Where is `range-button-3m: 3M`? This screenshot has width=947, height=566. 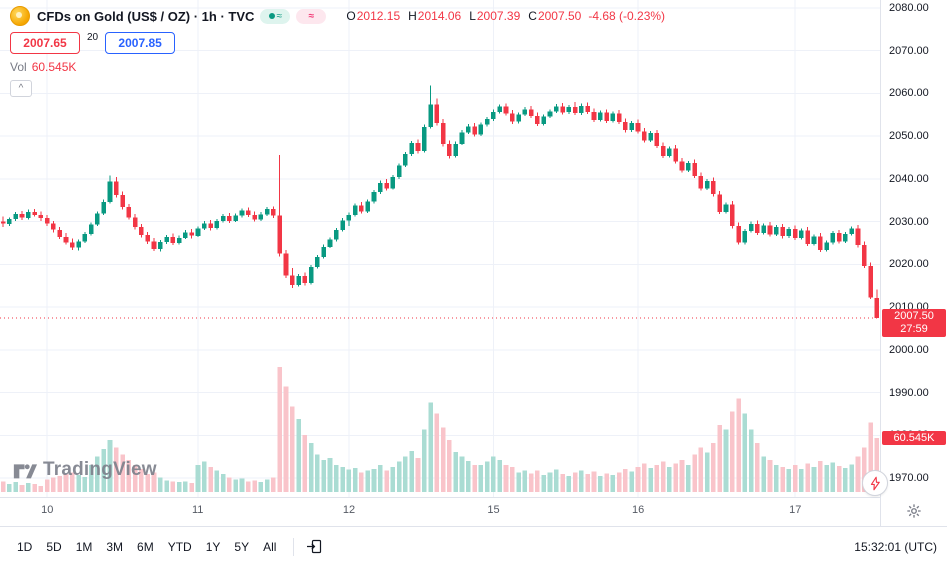 range-button-3m: 3M is located at coordinates (114, 547).